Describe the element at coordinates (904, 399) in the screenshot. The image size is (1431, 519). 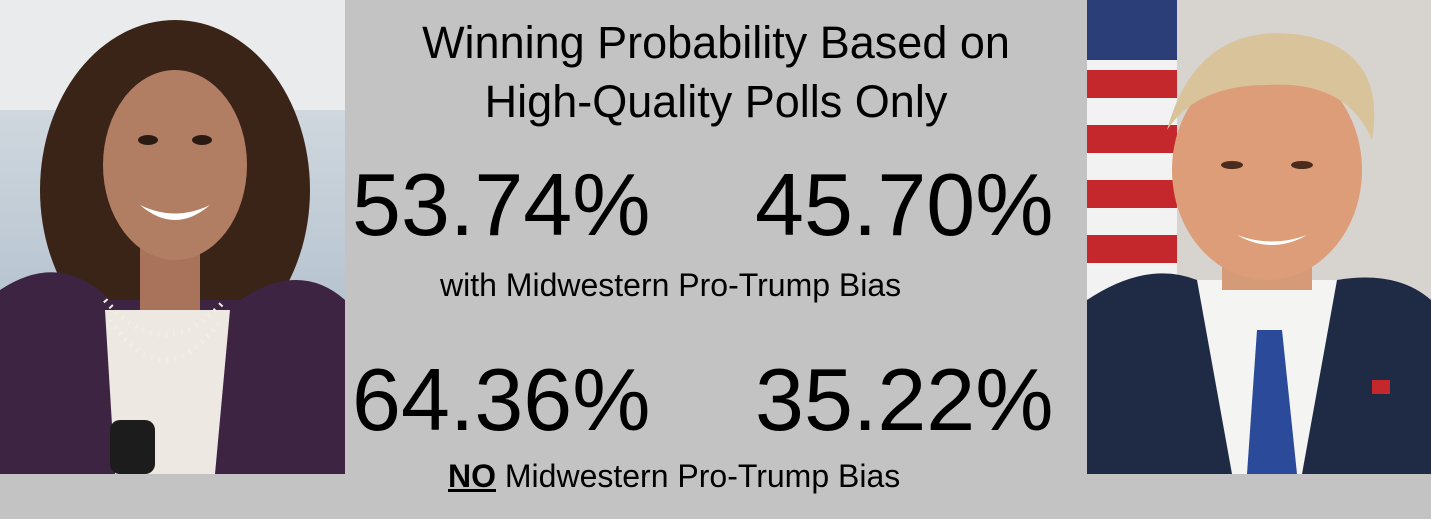
I see `trump-probability-no-bias: 35.22%` at that location.